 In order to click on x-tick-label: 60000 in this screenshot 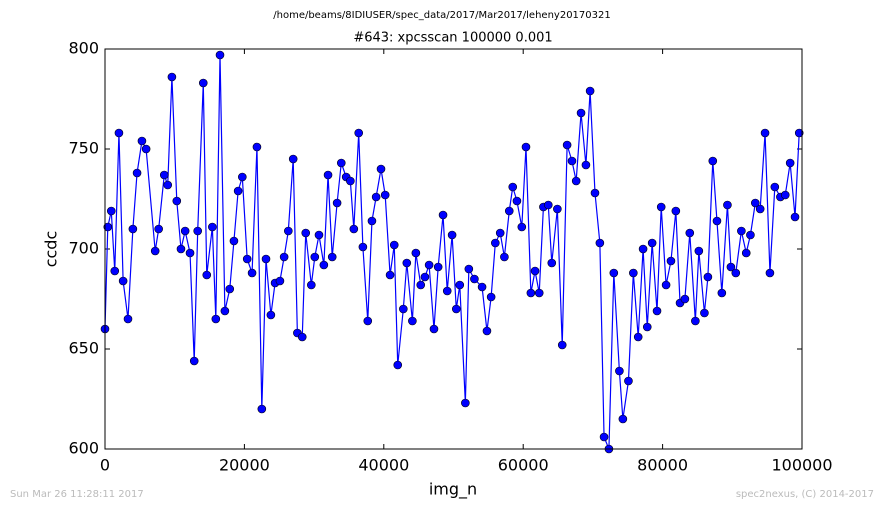, I will do `click(523, 465)`.